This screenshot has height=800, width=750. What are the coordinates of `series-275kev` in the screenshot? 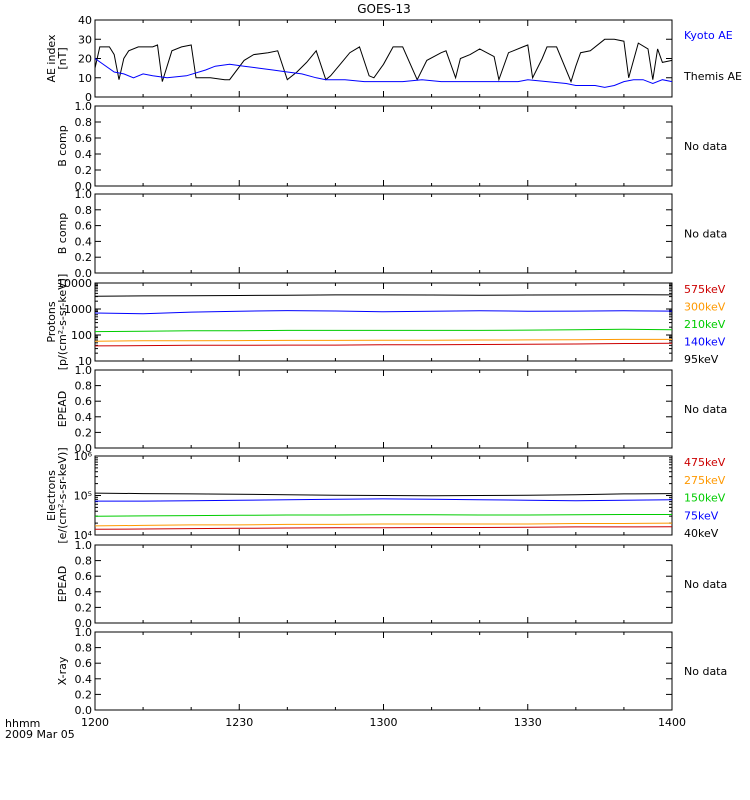 It's located at (383, 524).